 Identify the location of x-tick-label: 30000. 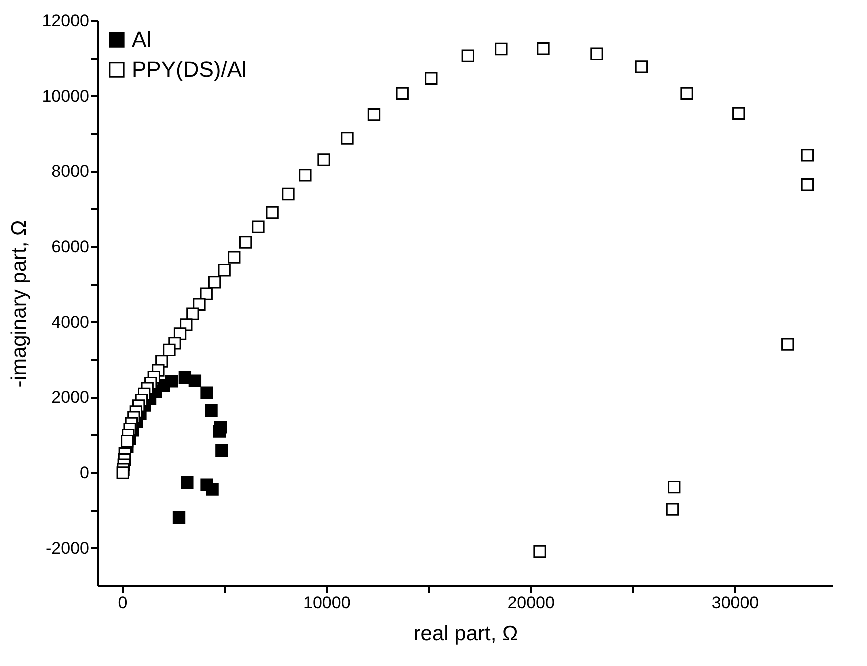
(736, 603).